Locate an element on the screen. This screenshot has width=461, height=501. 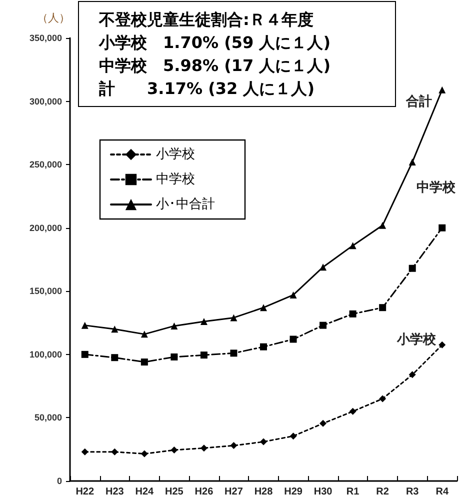
x-tick-label: H27 is located at coordinates (234, 492).